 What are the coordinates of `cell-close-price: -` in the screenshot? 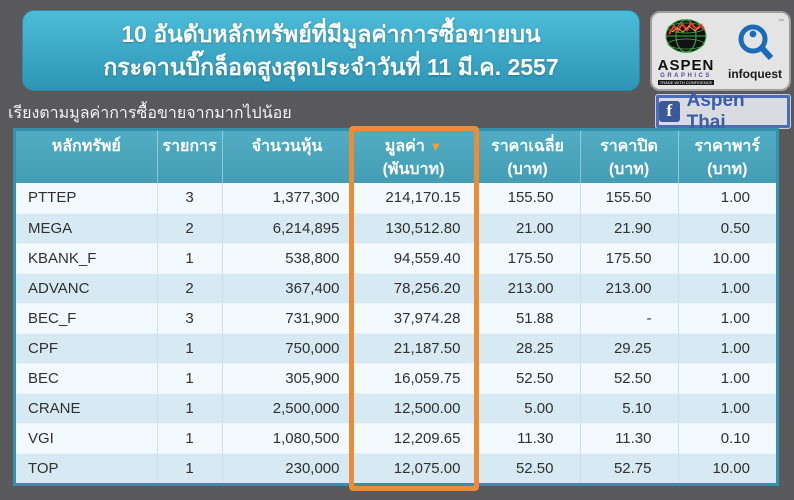 It's located at (629, 318).